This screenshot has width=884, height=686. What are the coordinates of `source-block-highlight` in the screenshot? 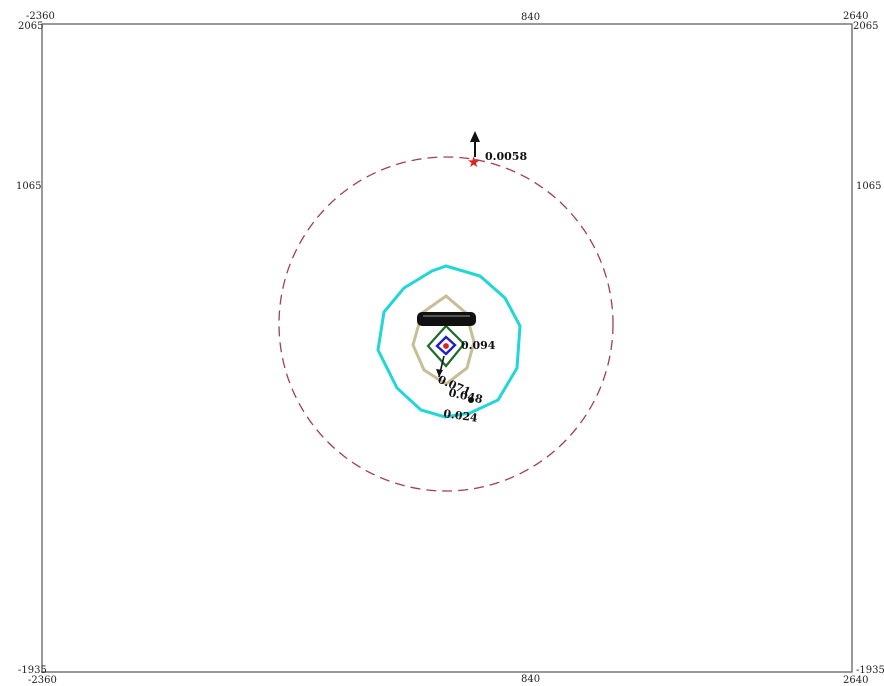 It's located at (446, 316).